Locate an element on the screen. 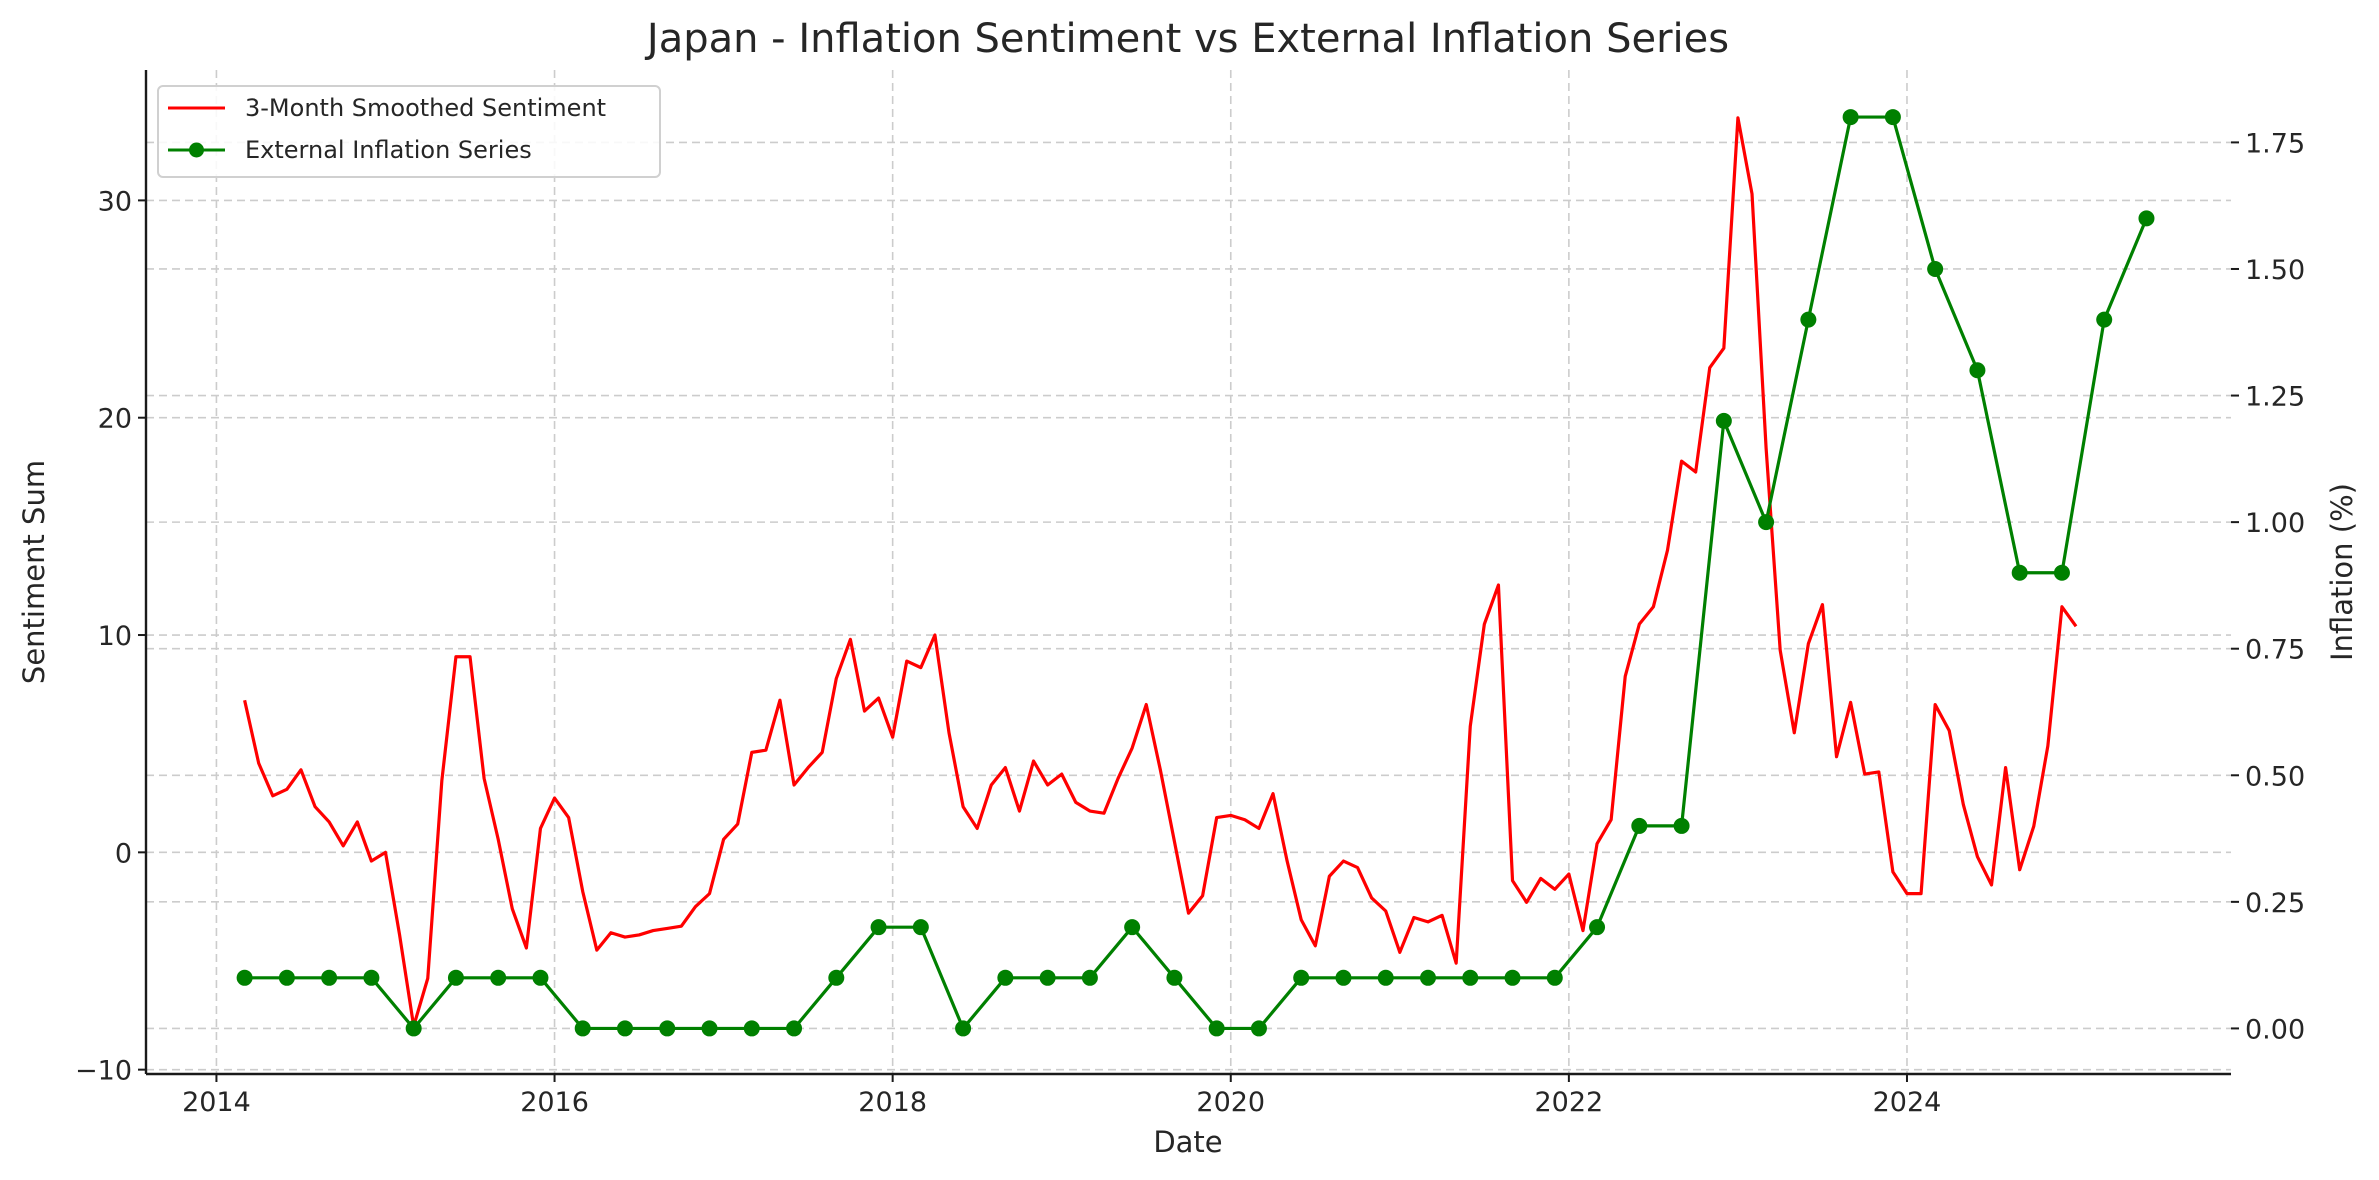  y-tick-label-right: 1.50 is located at coordinates (2275, 270).